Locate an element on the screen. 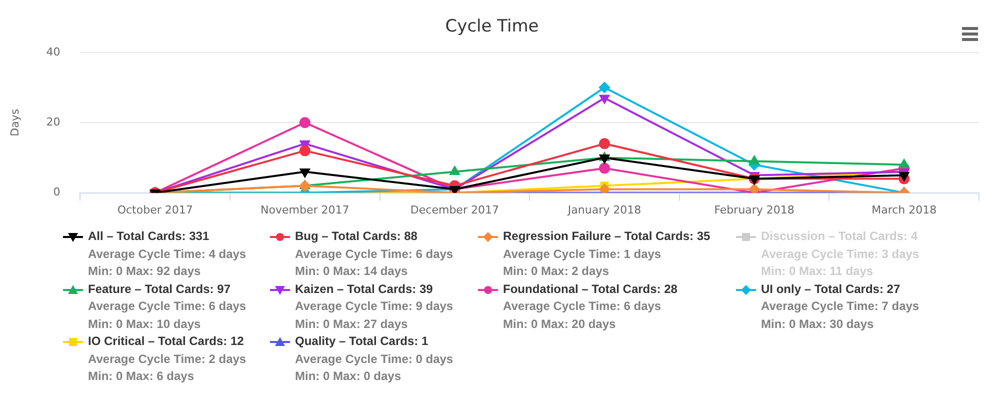 The height and width of the screenshot is (398, 999). x-tick-label: November 2017 is located at coordinates (305, 209).